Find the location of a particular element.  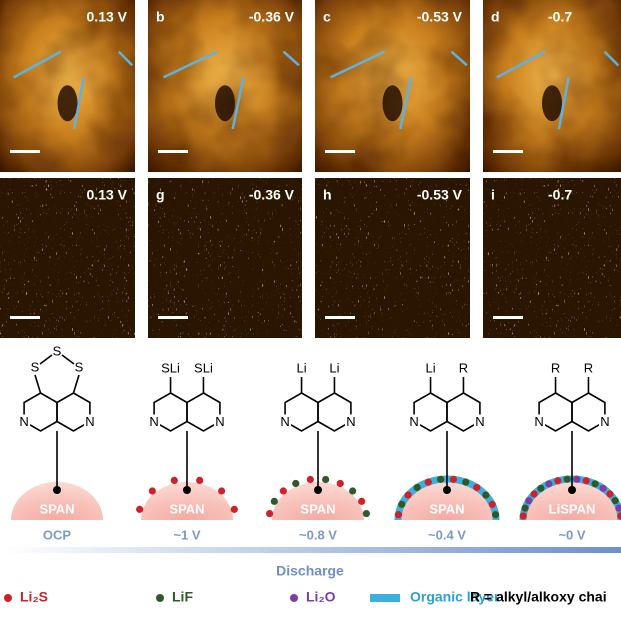

panel-letter: h is located at coordinates (327, 195).